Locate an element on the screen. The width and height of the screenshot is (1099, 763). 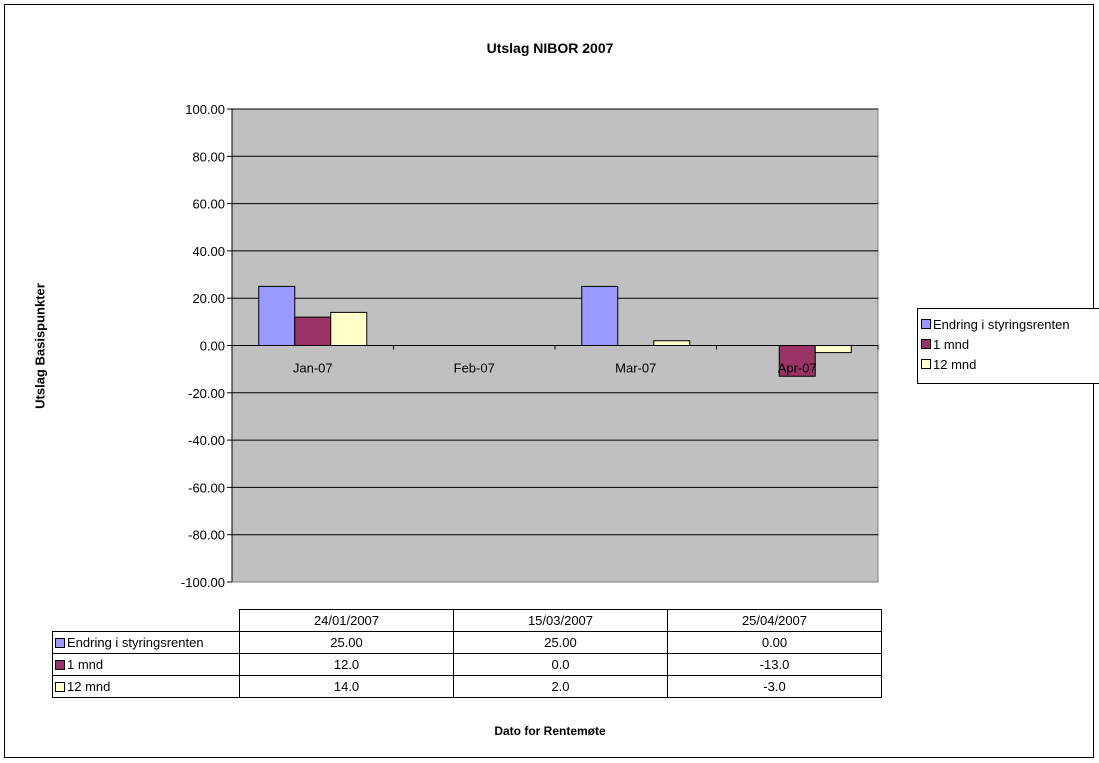
legend-swatch-1mnd is located at coordinates (926, 344).